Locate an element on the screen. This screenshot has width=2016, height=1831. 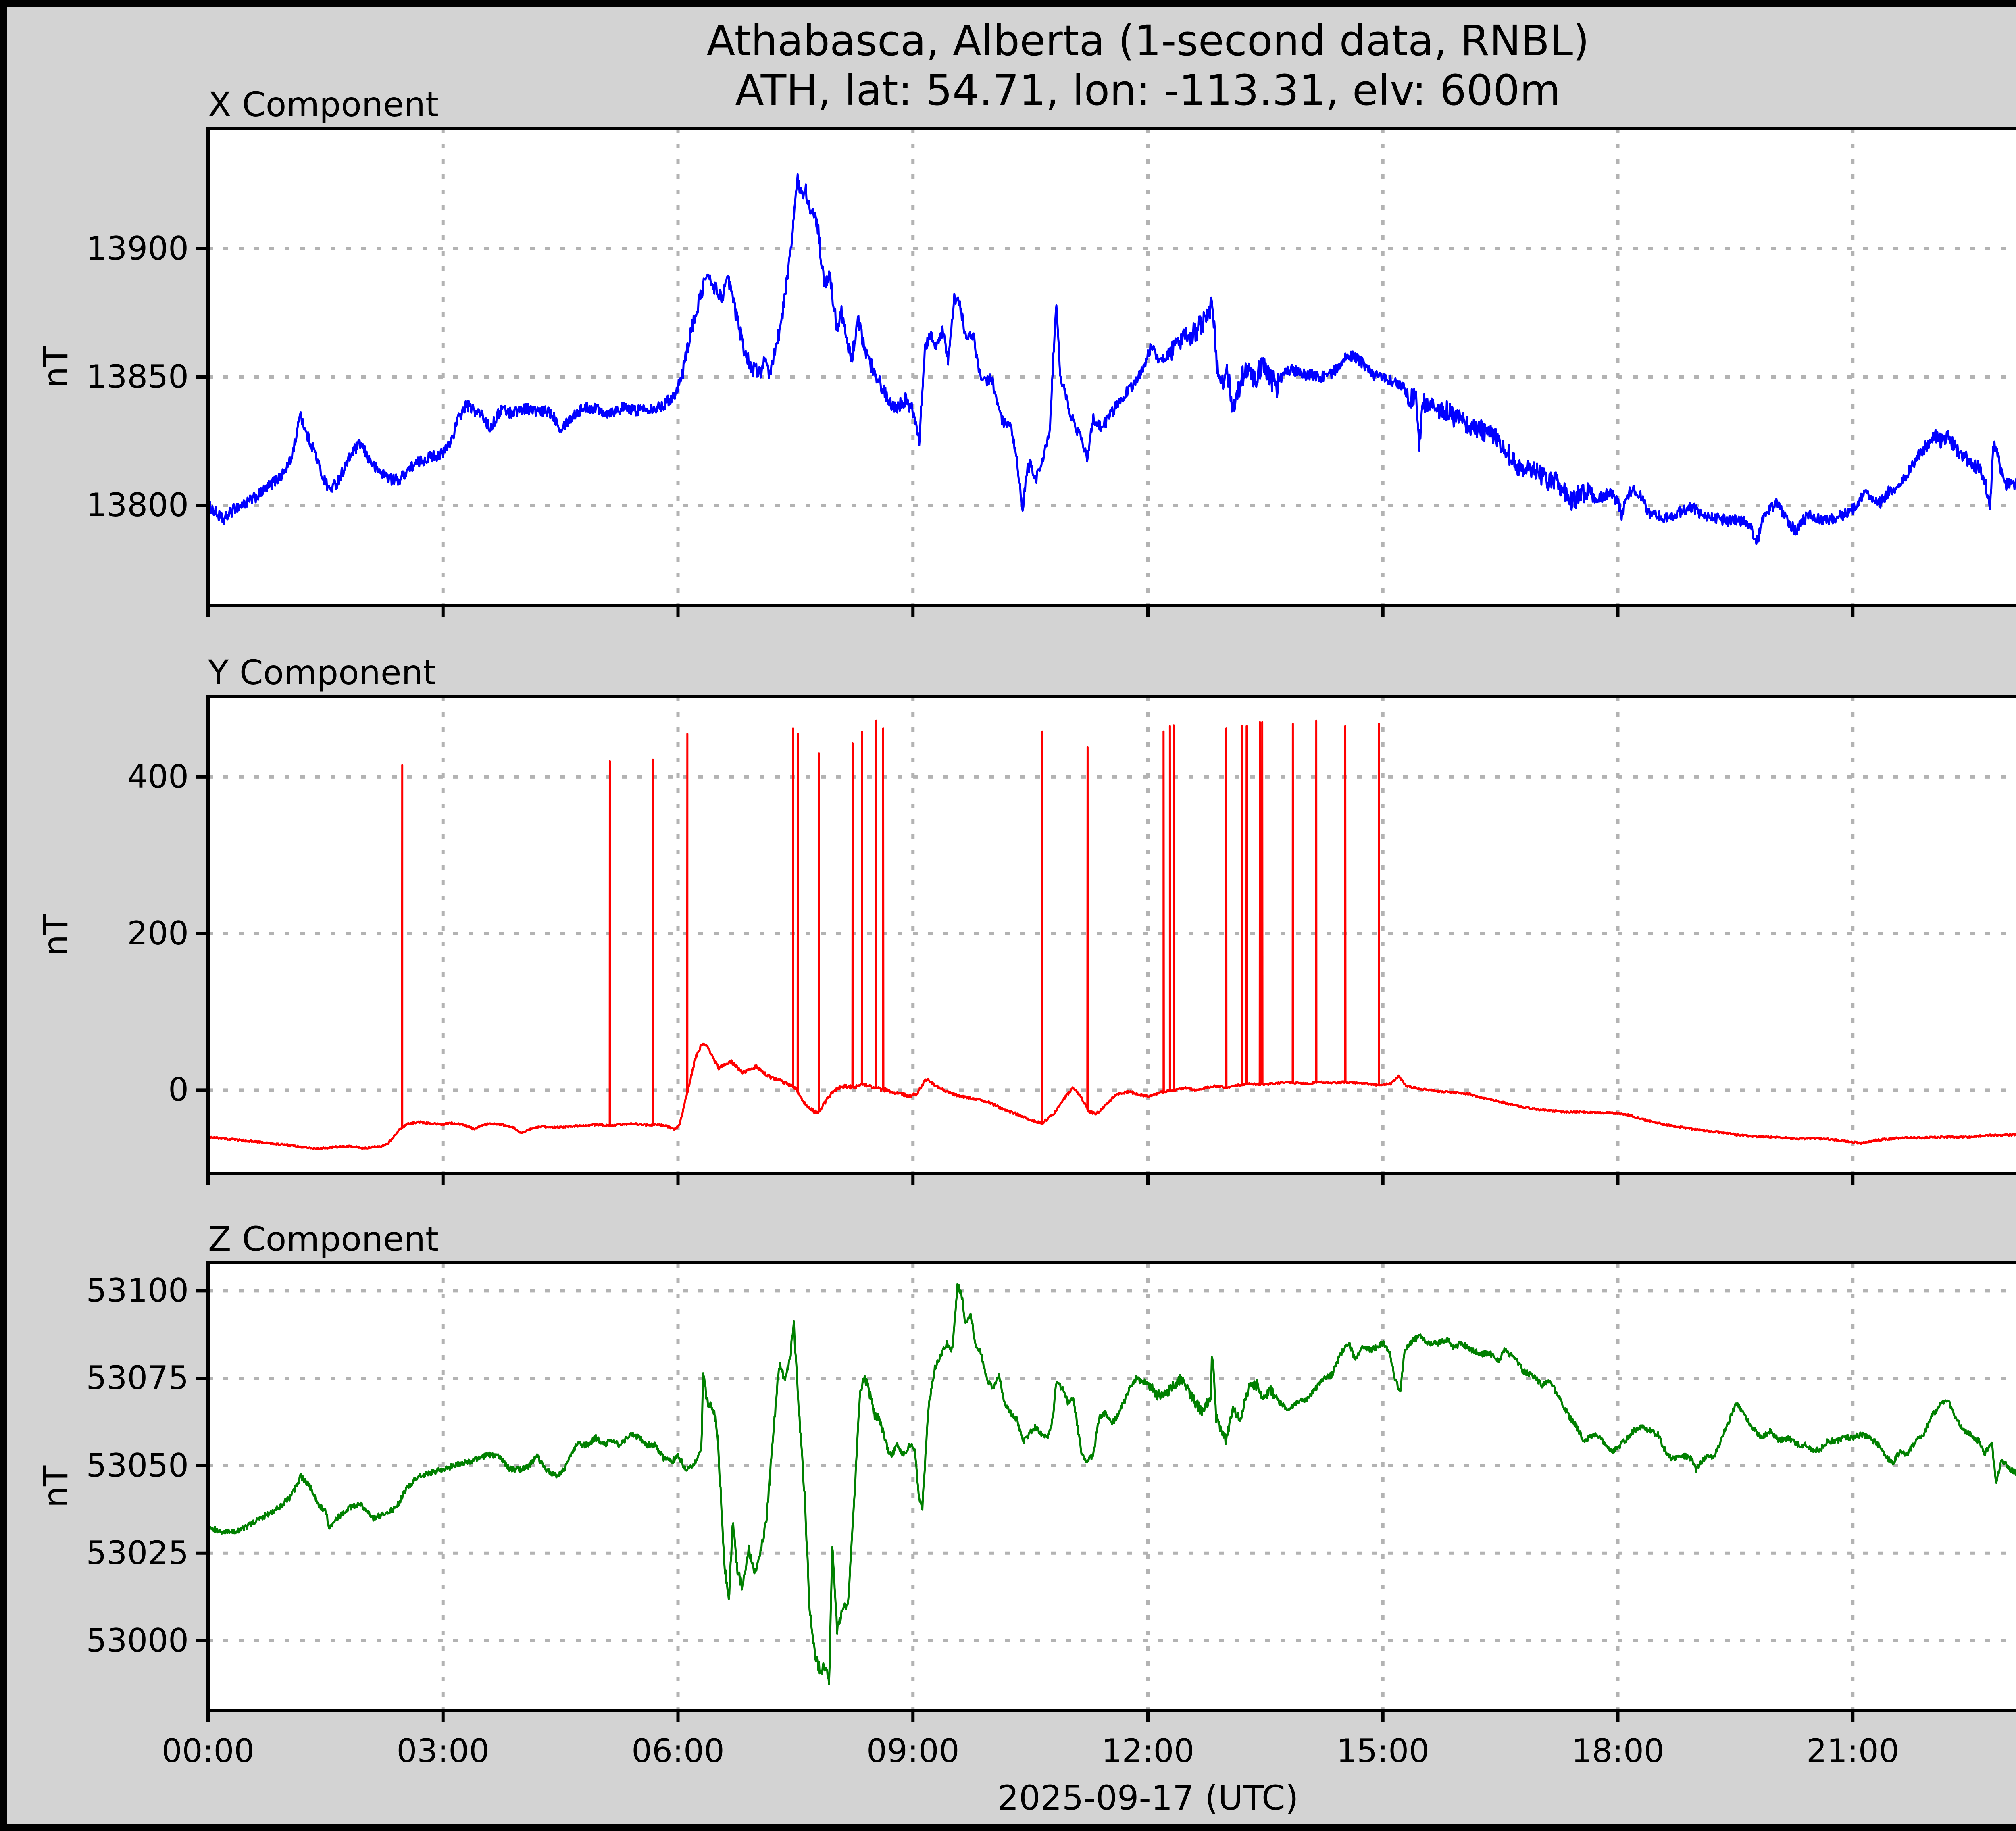
x-tick-label: 12:00 is located at coordinates (1148, 1751).